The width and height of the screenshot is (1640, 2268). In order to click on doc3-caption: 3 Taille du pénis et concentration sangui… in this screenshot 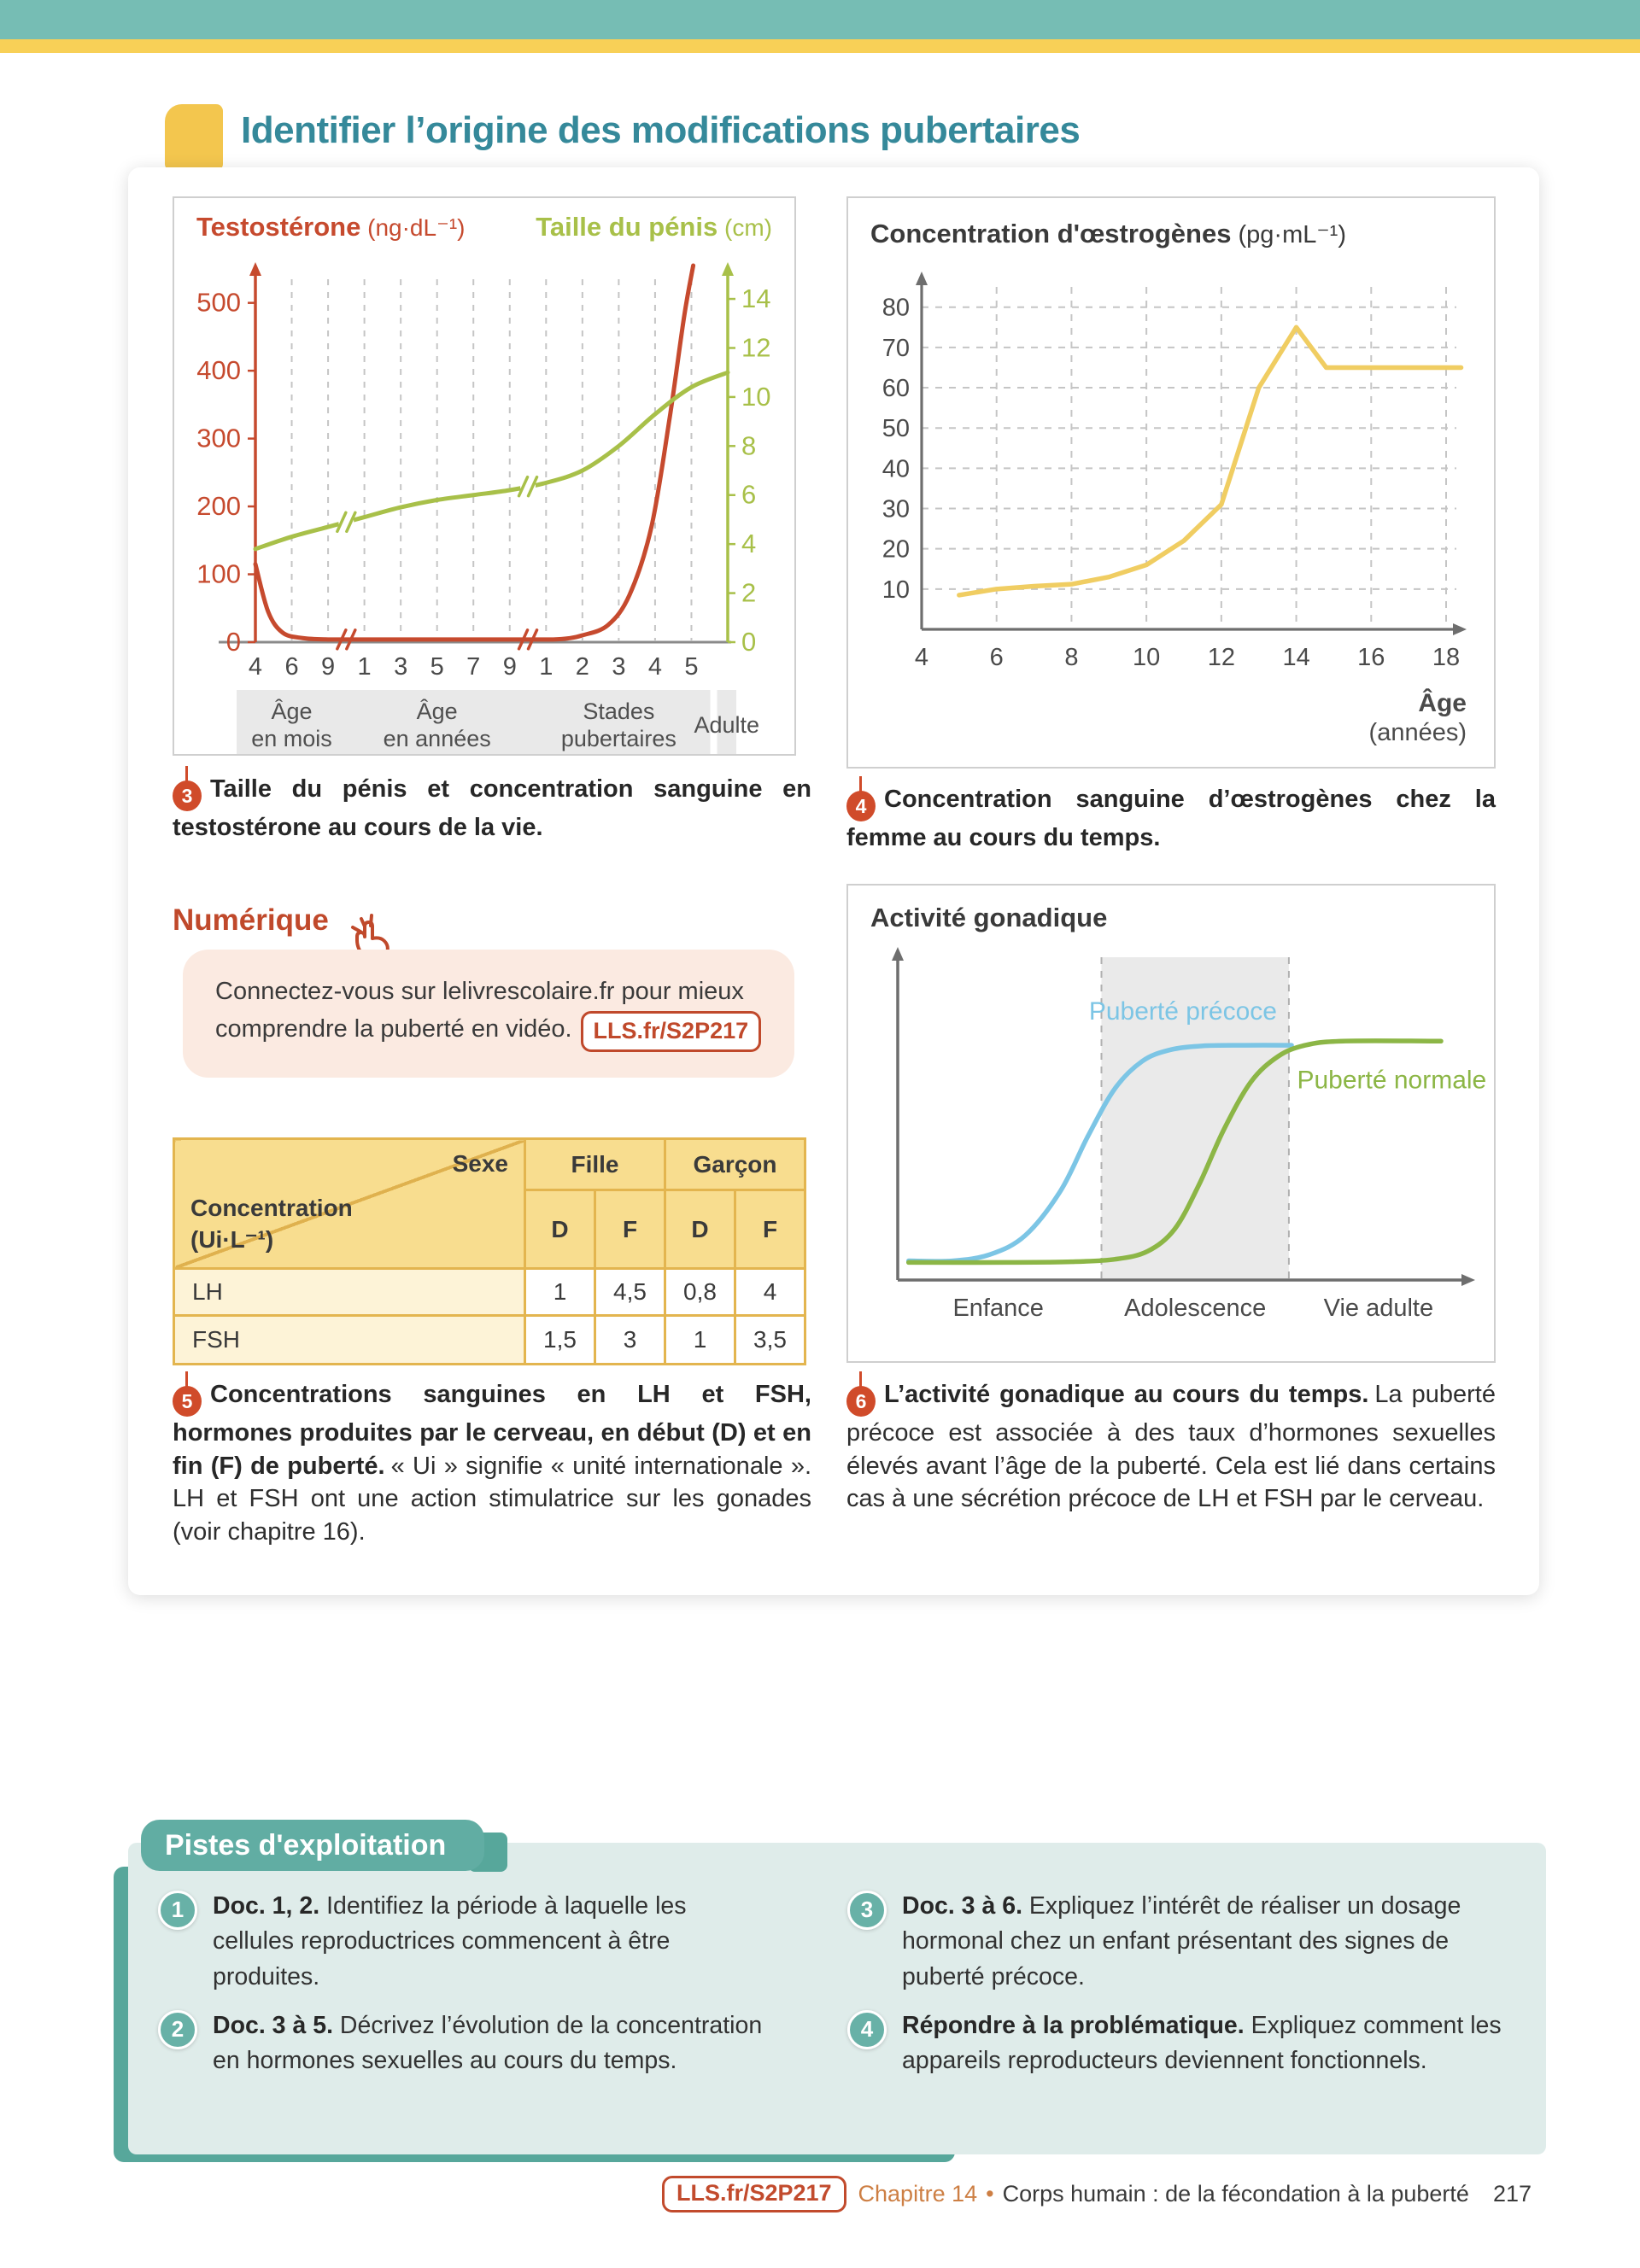, I will do `click(492, 805)`.